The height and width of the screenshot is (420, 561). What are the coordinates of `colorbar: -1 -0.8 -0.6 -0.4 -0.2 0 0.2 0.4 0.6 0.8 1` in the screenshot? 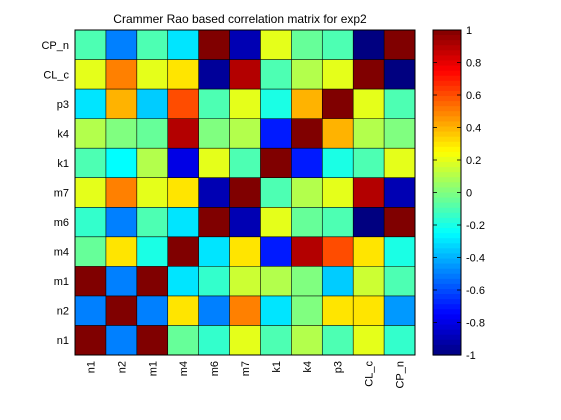 It's located at (458, 193).